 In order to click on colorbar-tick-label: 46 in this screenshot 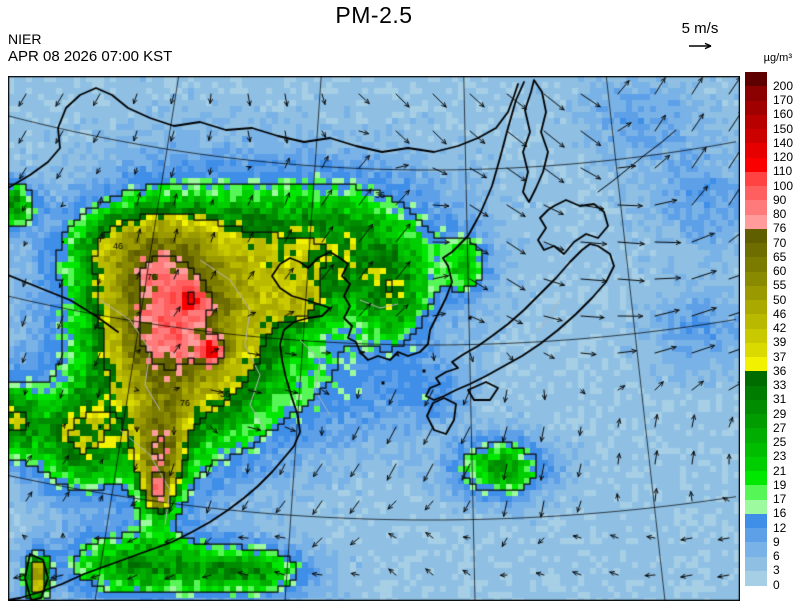, I will do `click(780, 313)`.